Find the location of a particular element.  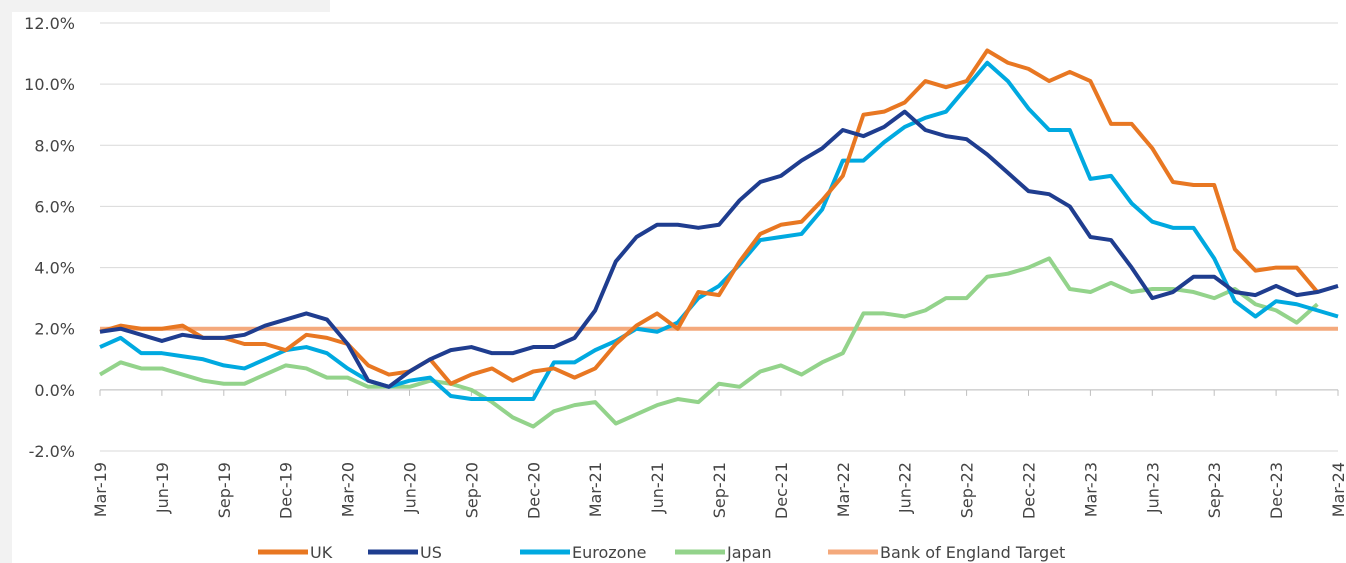

x-tick-label: Mar-22 is located at coordinates (843, 489).